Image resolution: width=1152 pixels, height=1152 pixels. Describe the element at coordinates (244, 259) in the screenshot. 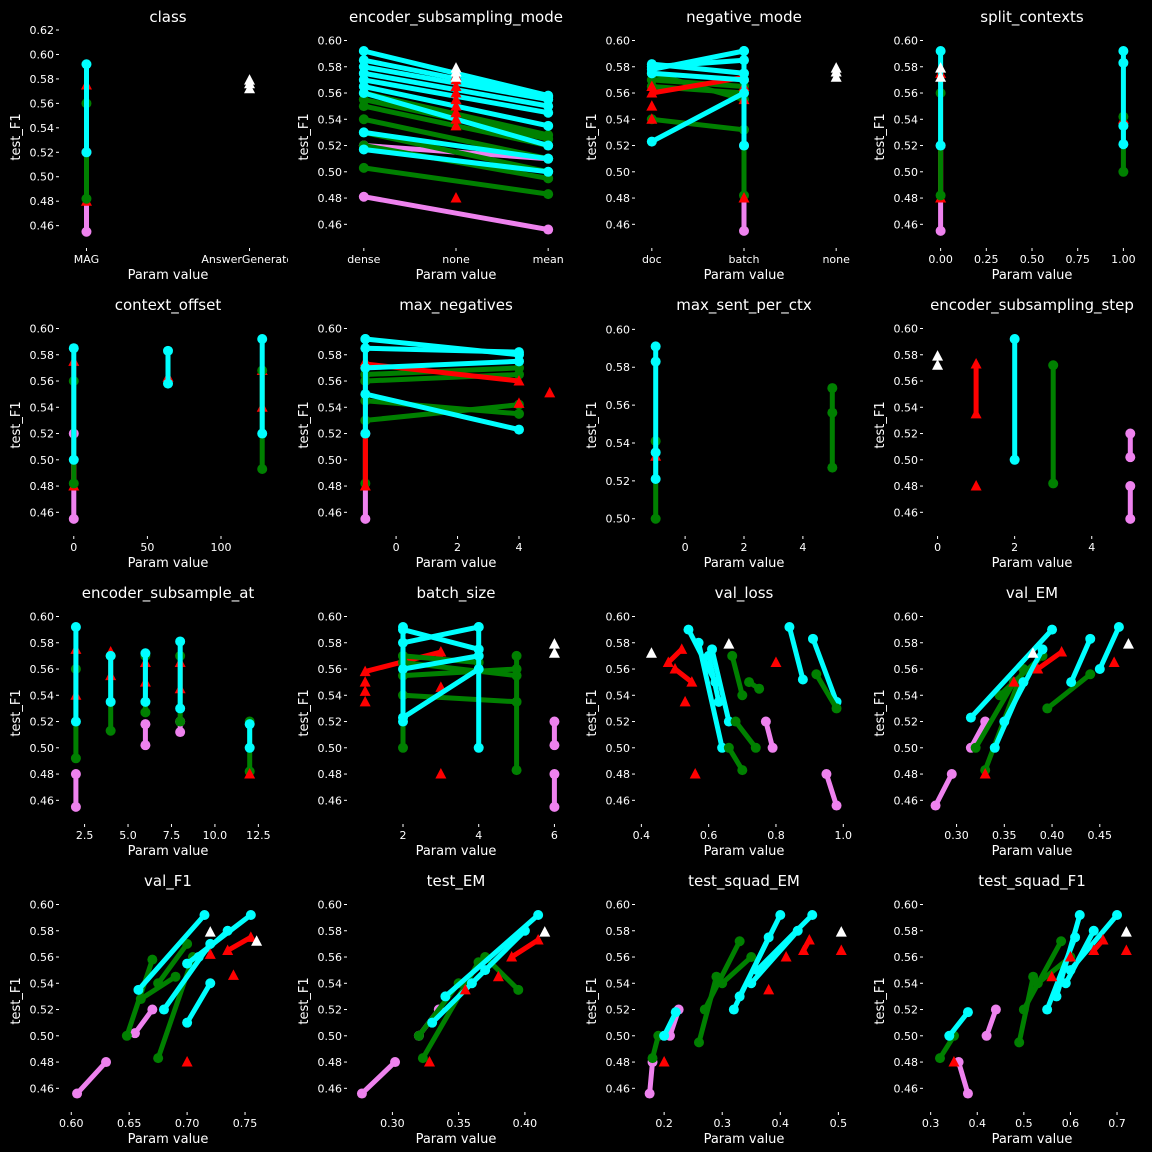

I see `x-tick-label: AnswerGenerator` at that location.